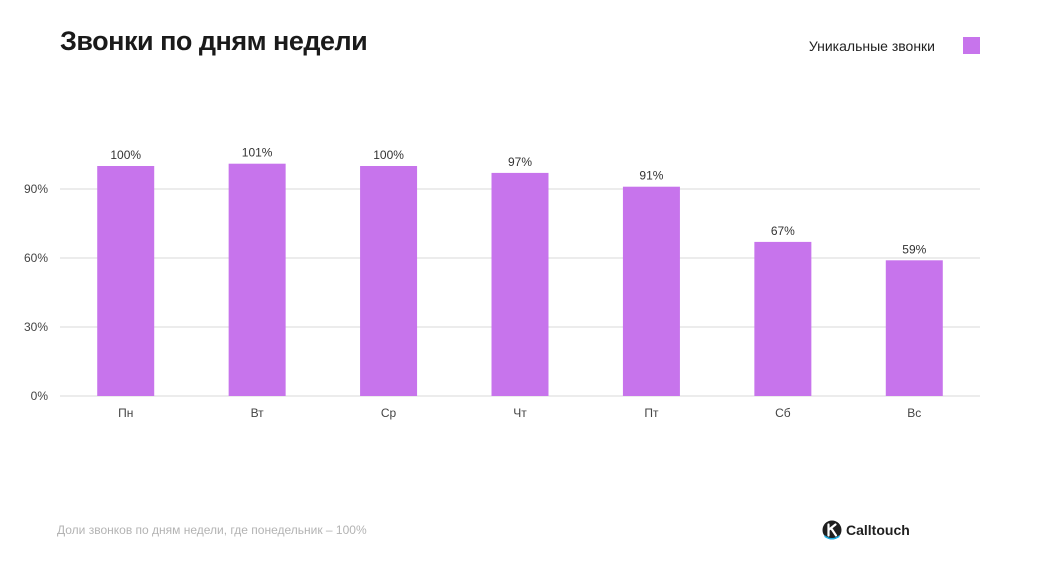  What do you see at coordinates (520, 413) in the screenshot?
I see `x-tick-label: Чт` at bounding box center [520, 413].